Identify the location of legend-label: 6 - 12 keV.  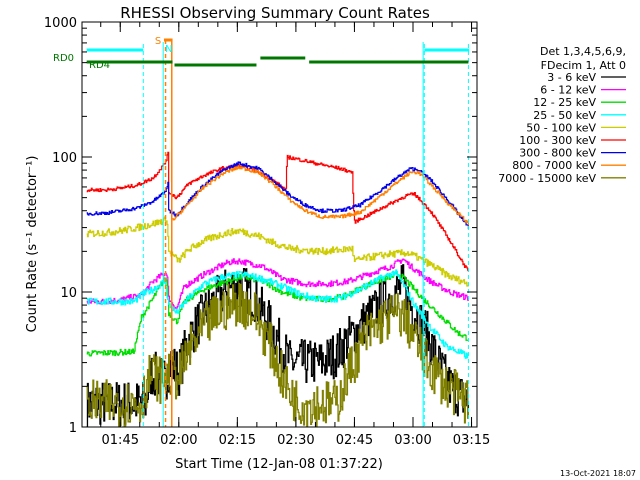
(568, 90).